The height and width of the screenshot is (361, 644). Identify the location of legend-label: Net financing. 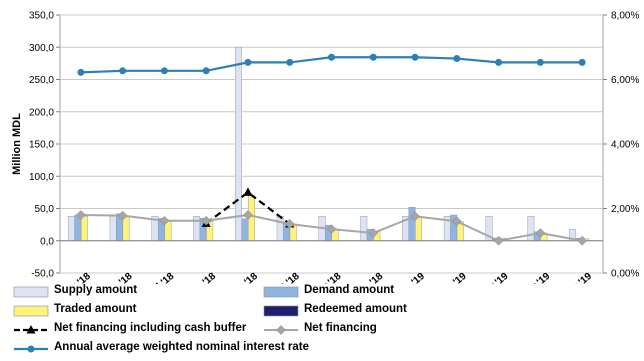
(340, 328).